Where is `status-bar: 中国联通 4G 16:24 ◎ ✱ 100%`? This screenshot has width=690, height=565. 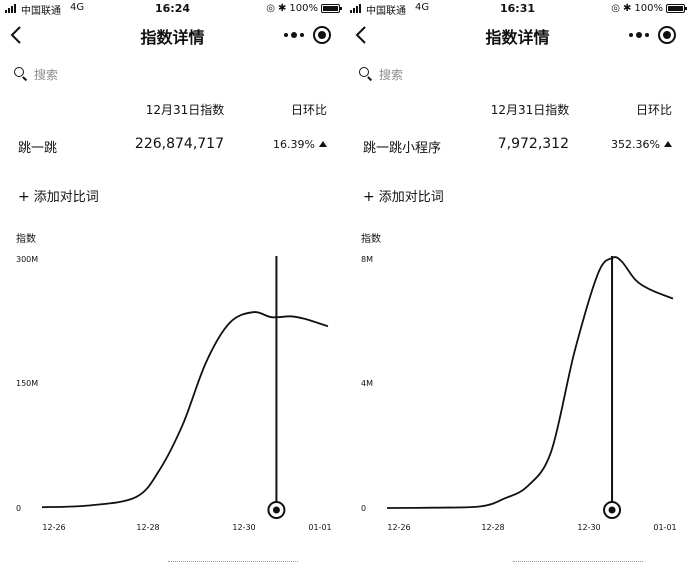
status-bar: 中国联通 4G 16:24 ◎ ✱ 100% is located at coordinates (172, 9).